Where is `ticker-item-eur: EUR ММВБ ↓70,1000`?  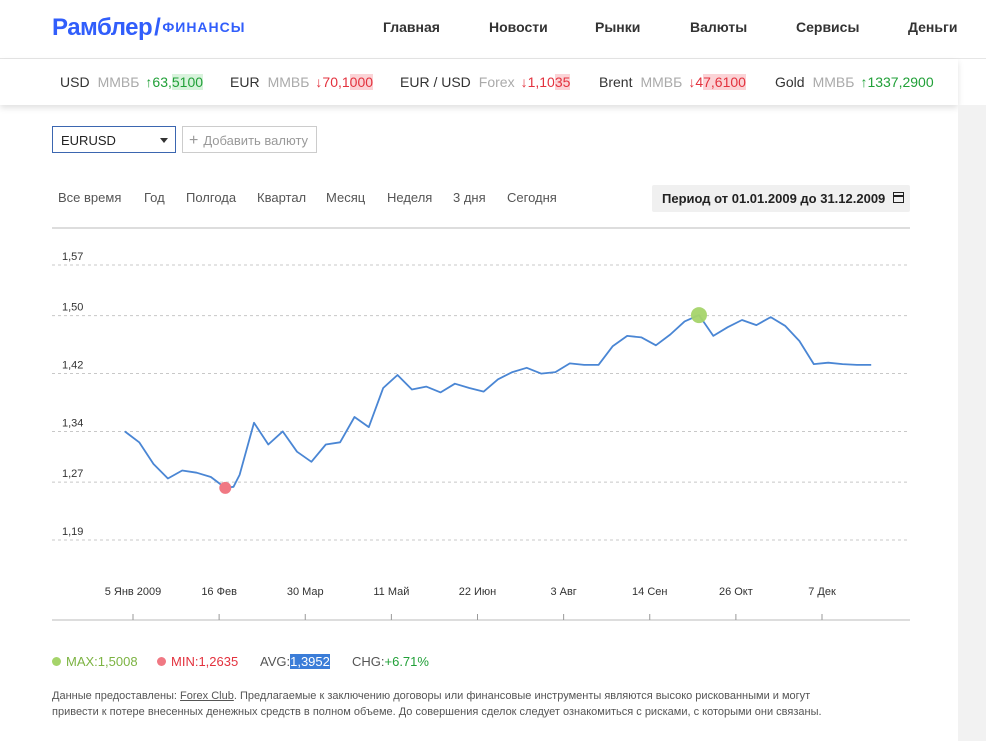
ticker-item-eur: EUR ММВБ ↓70,1000 is located at coordinates (302, 82).